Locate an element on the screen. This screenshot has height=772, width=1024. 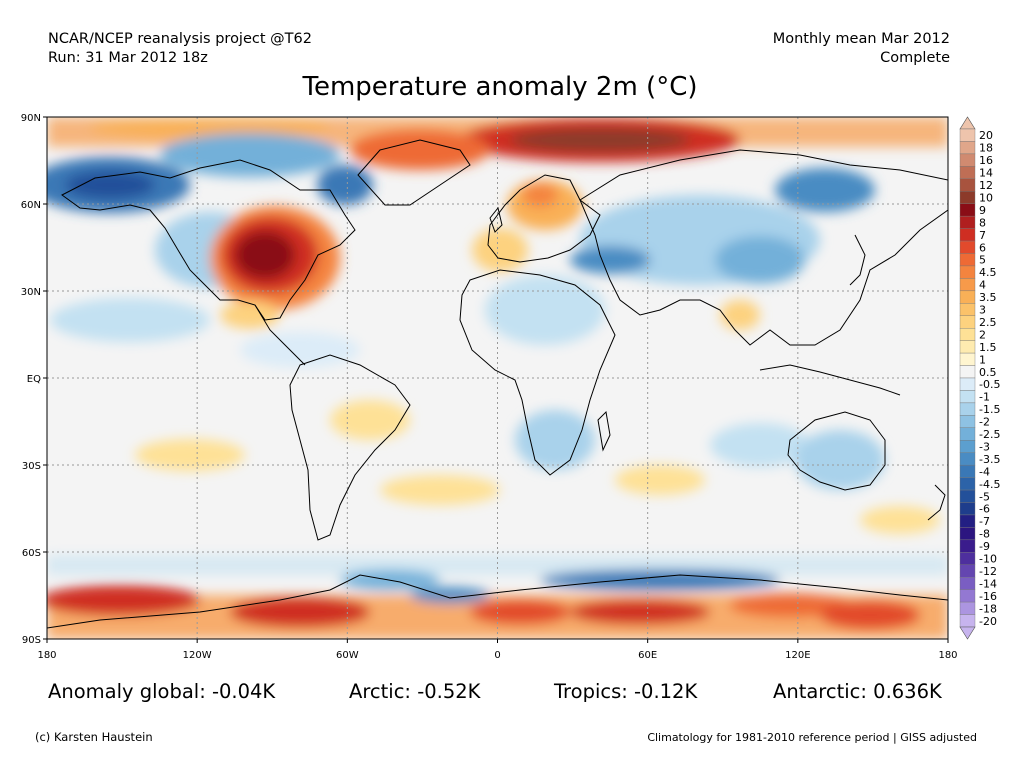
colorbar-label: -3.5 is located at coordinates (989, 459).